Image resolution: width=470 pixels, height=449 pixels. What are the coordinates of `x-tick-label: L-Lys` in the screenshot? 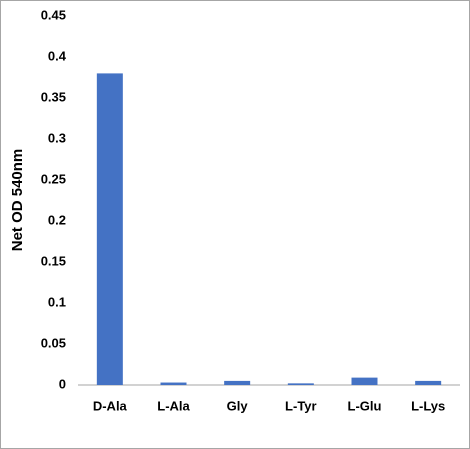 It's located at (428, 405).